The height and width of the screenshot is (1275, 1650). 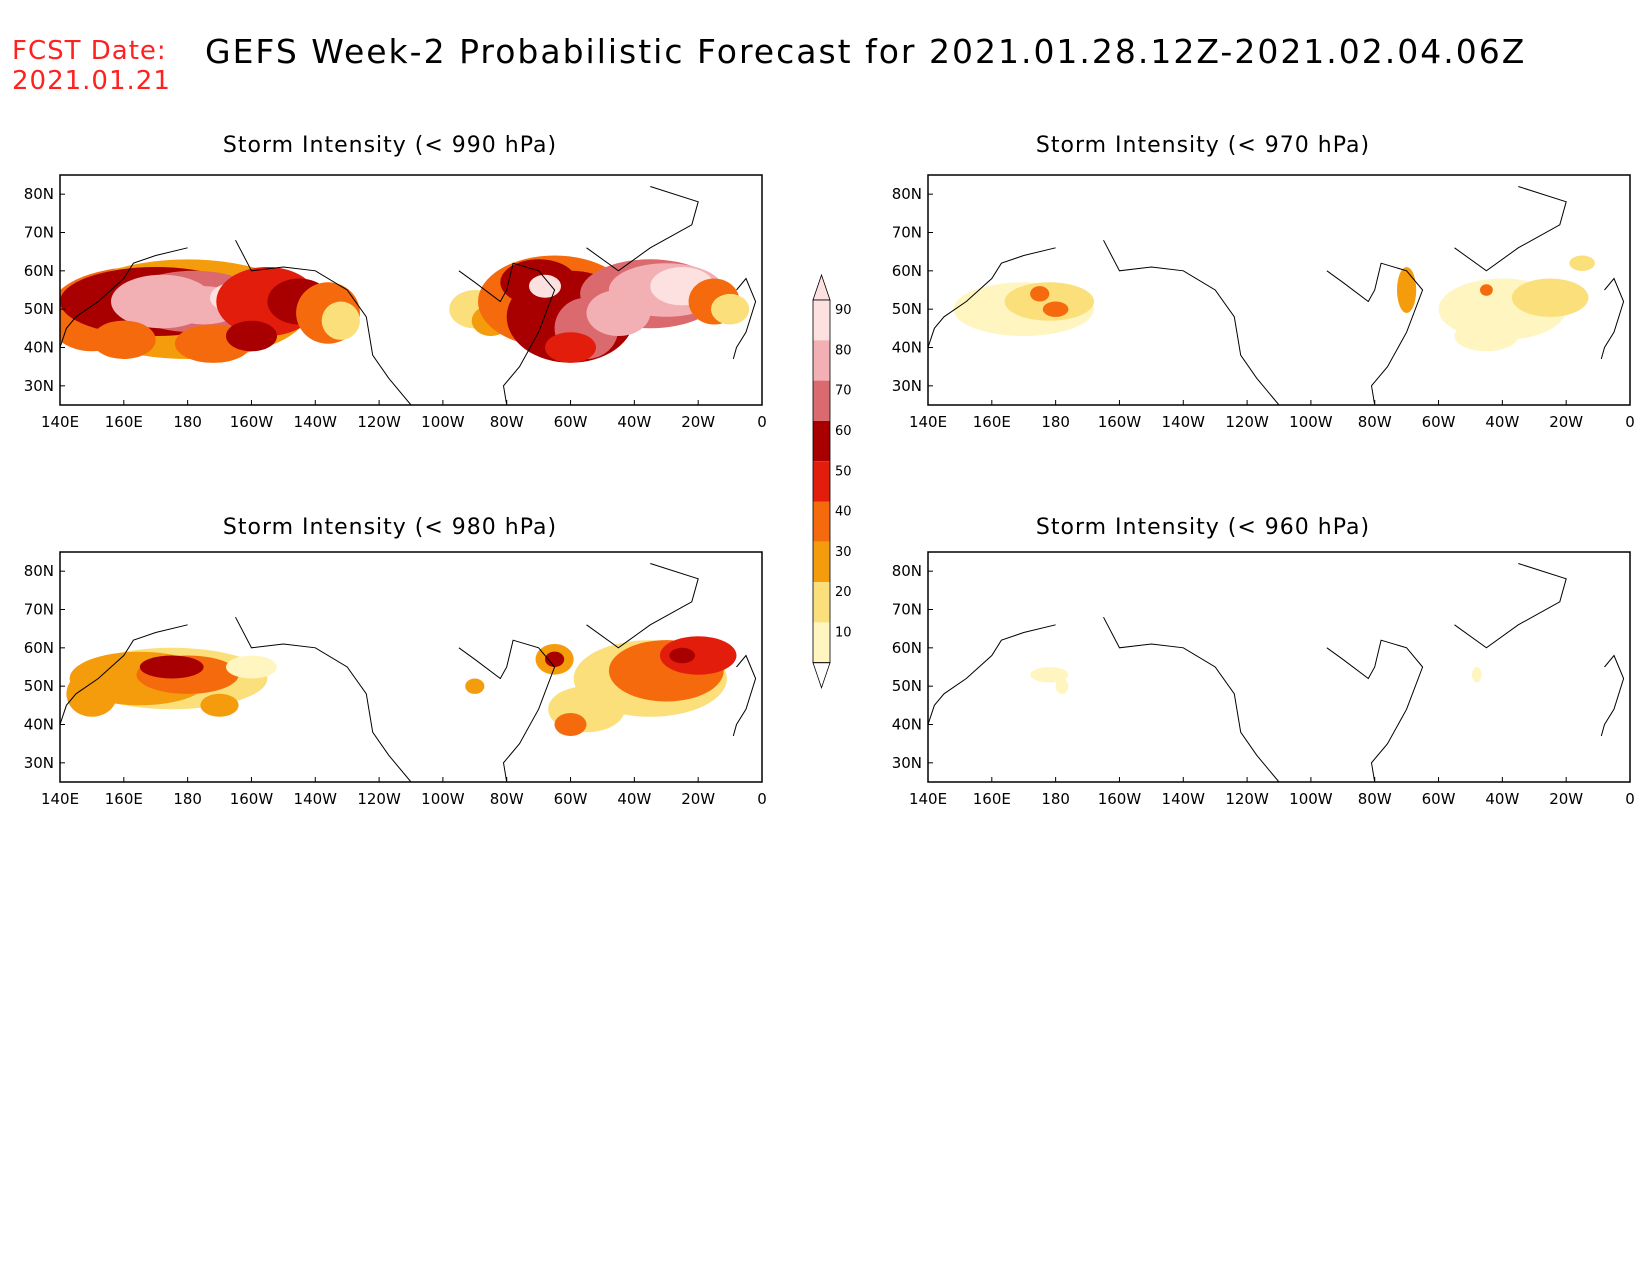 I want to click on fcst-date-label: FCST Date:, so click(x=89, y=51).